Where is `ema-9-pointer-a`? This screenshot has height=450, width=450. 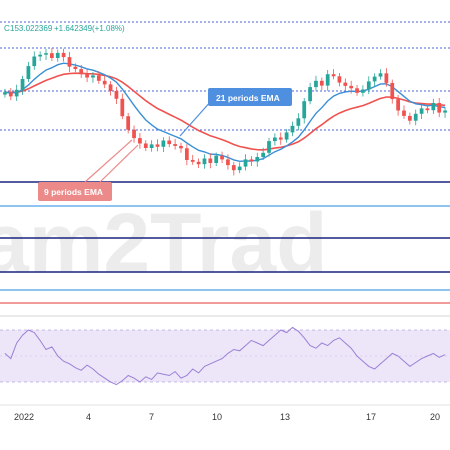
ema-9-pointer-a is located at coordinates (108, 161).